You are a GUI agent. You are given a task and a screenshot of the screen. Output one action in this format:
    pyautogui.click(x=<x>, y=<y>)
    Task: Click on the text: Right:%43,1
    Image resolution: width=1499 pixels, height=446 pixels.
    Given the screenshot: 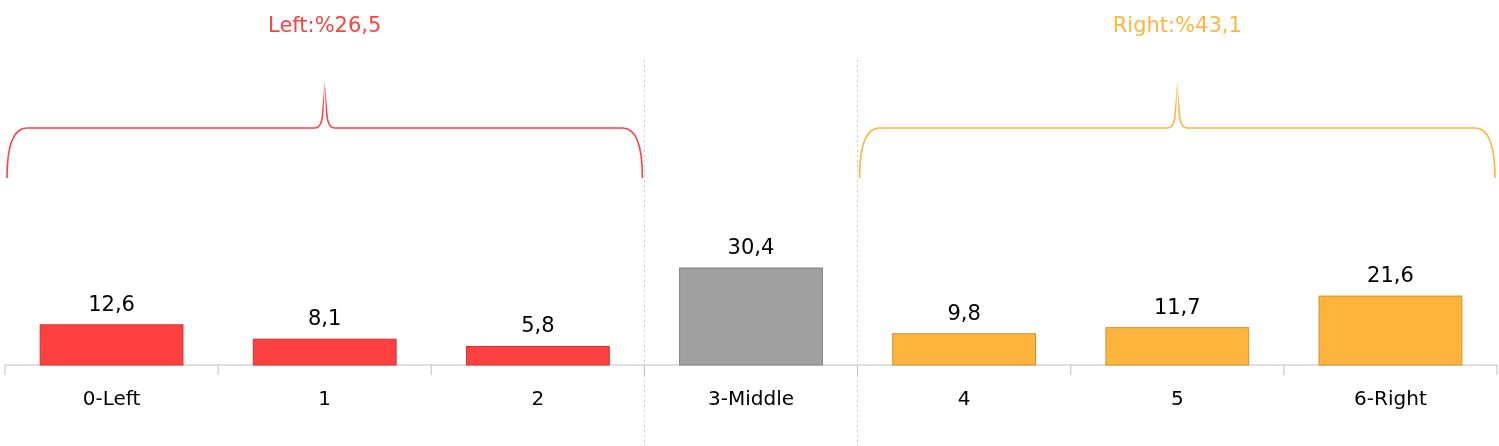 What is the action you would take?
    pyautogui.click(x=1177, y=25)
    